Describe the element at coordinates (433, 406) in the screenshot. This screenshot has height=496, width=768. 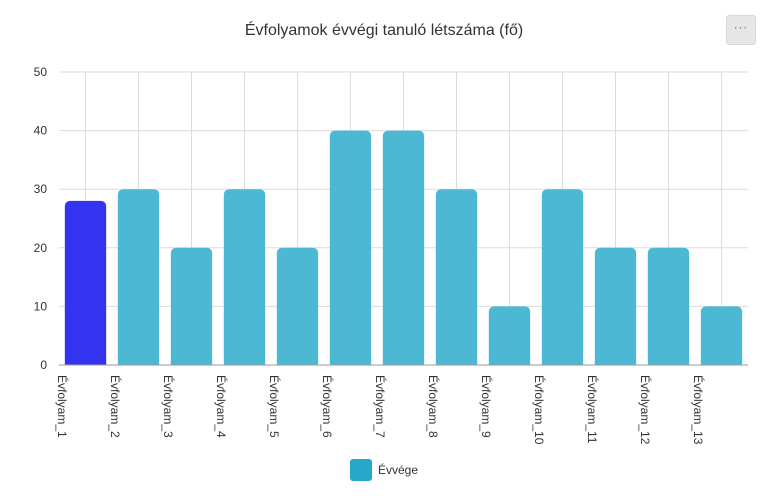
I see `x-tick-label: Évfolyam_8` at that location.